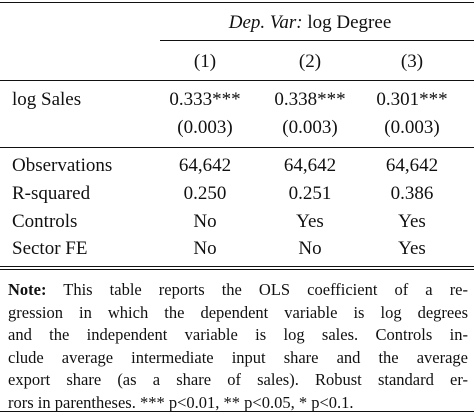  What do you see at coordinates (47, 99) in the screenshot?
I see `row-label: log Sales` at bounding box center [47, 99].